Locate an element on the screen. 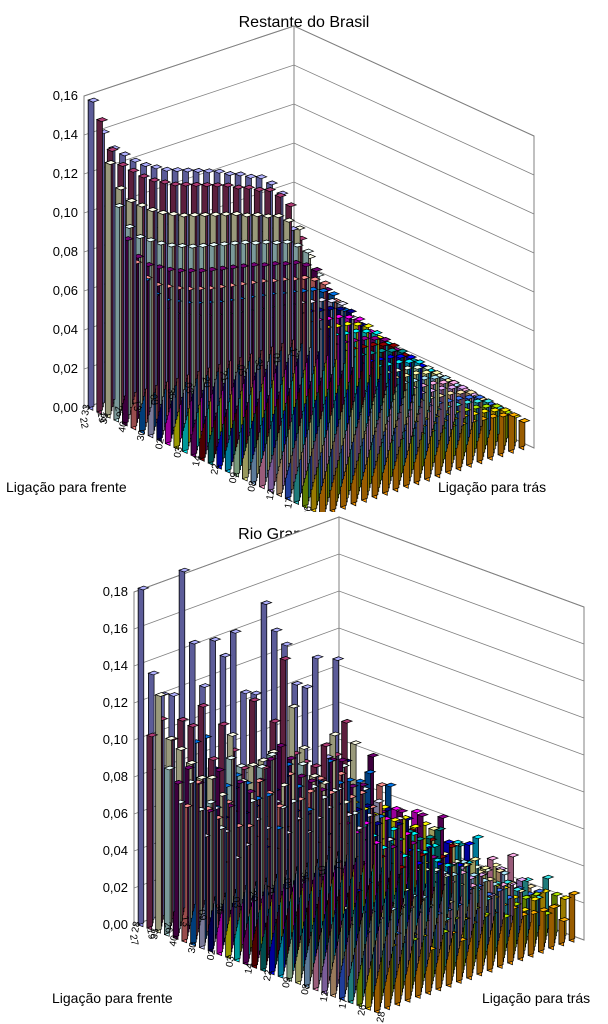  z-tick-label: 0,08 is located at coordinates (65, 251).